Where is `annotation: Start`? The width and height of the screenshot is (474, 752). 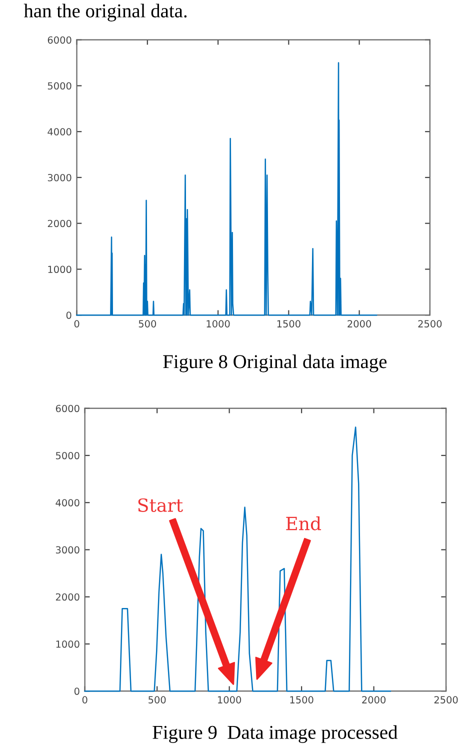
annotation: Start is located at coordinates (160, 505).